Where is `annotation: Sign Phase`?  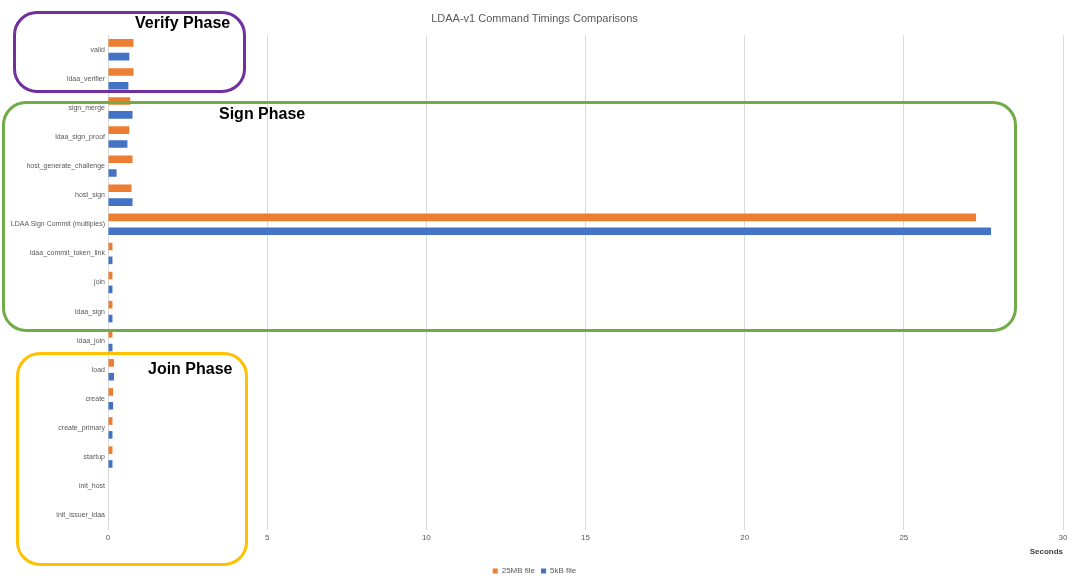 annotation: Sign Phase is located at coordinates (262, 114).